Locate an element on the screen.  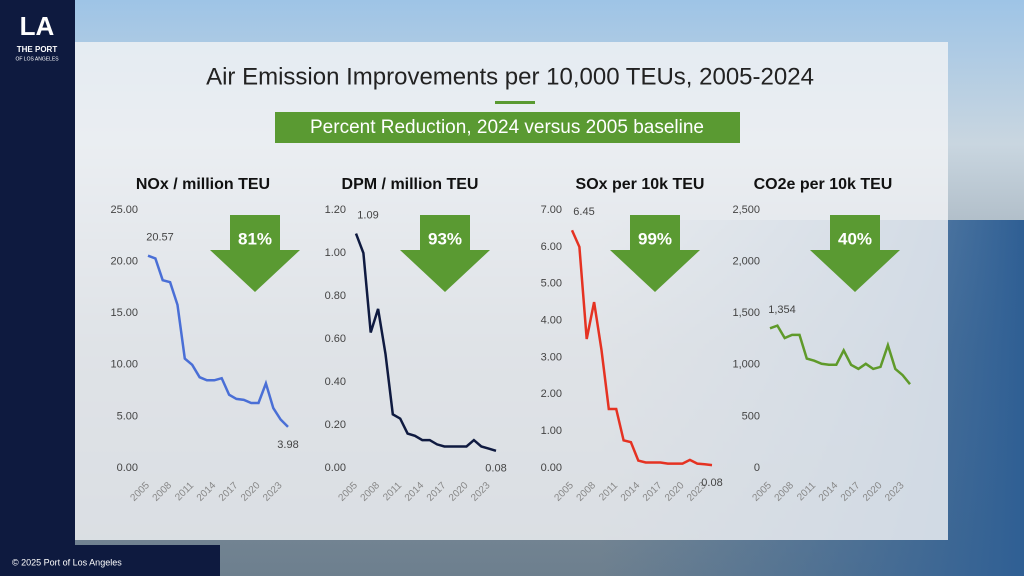
y-tick-label: 1,000 is located at coordinates (746, 365).